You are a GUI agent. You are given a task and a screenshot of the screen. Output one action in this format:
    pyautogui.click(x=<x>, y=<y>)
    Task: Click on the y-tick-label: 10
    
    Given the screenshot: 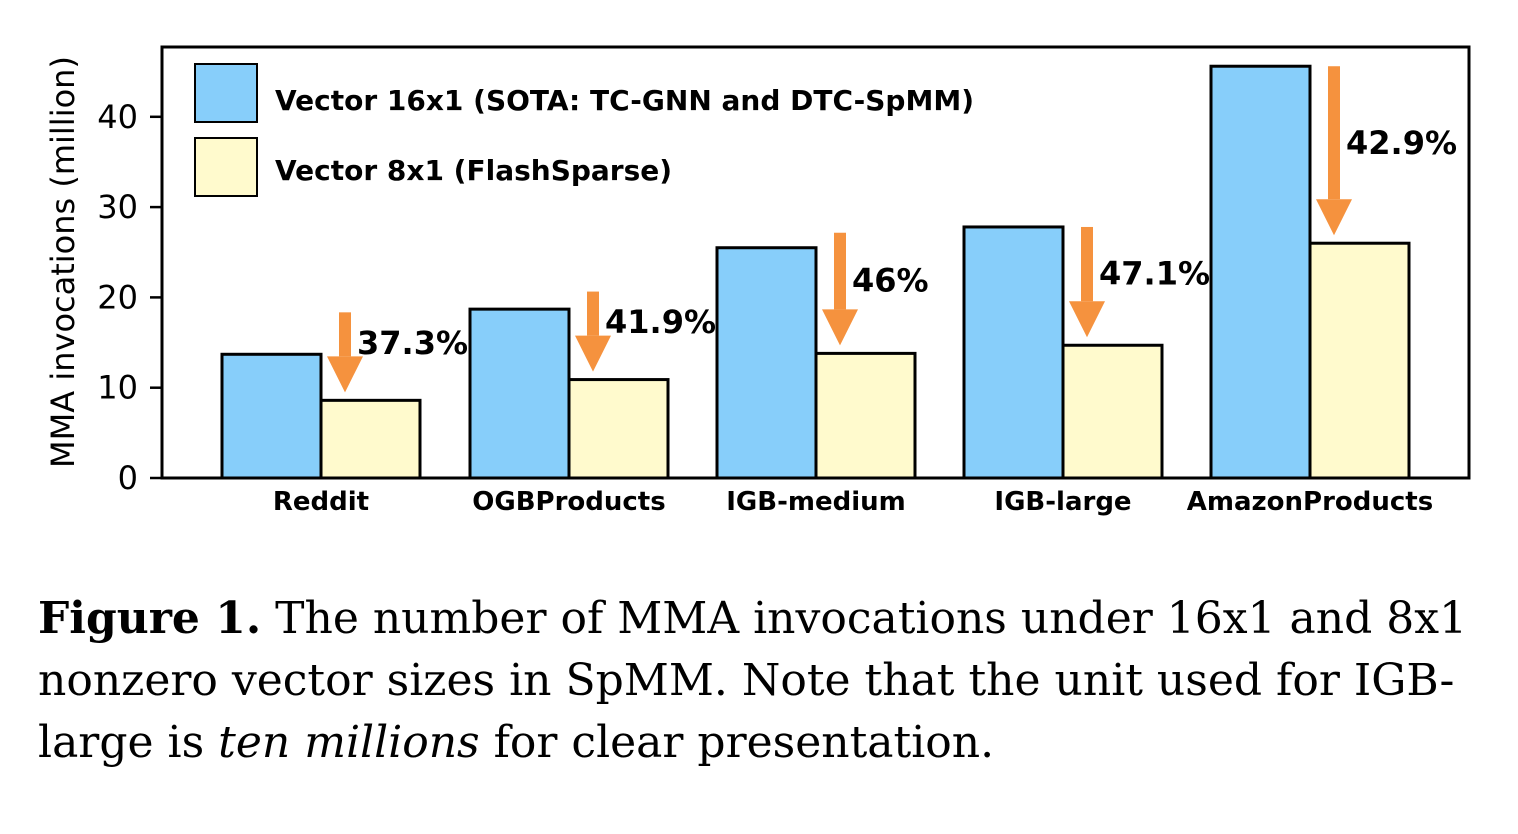 What is the action you would take?
    pyautogui.click(x=117, y=388)
    